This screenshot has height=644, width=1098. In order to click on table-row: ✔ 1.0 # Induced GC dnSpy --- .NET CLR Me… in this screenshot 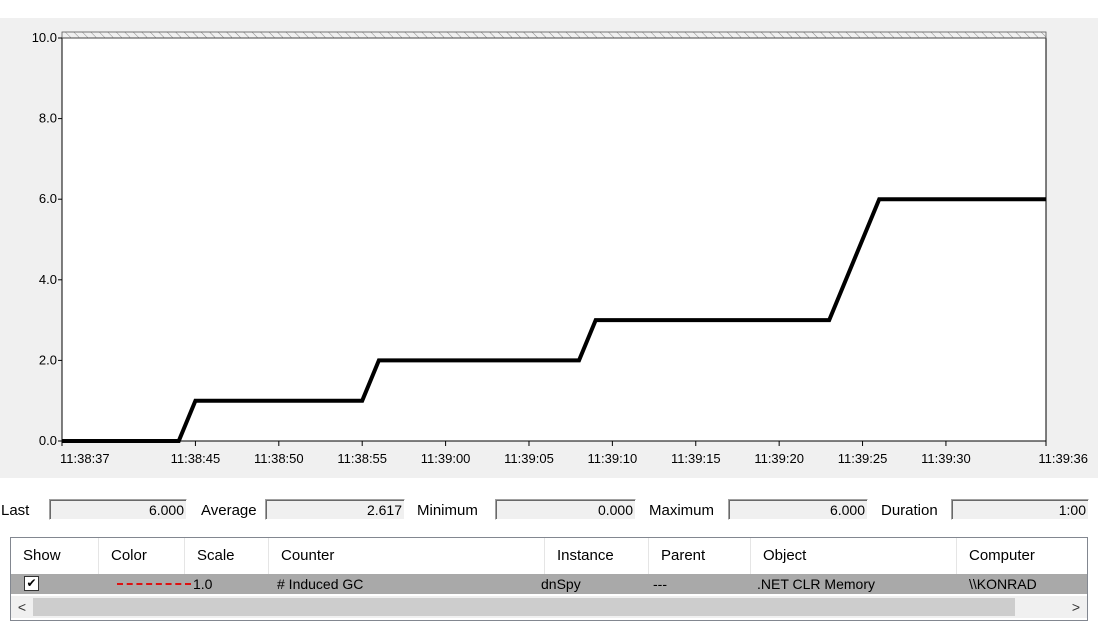, I will do `click(549, 584)`.